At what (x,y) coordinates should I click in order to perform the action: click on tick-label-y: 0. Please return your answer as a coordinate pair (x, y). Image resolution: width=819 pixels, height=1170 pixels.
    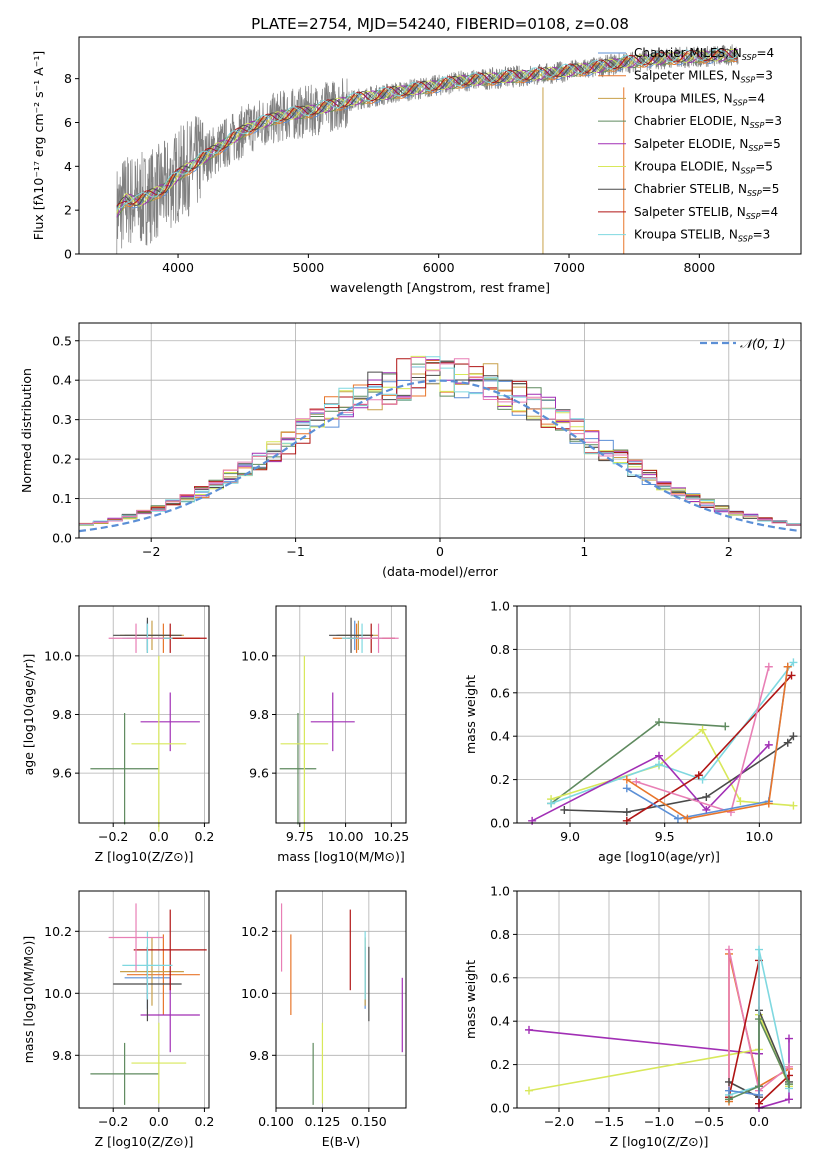
    Looking at the image, I should click on (68, 254).